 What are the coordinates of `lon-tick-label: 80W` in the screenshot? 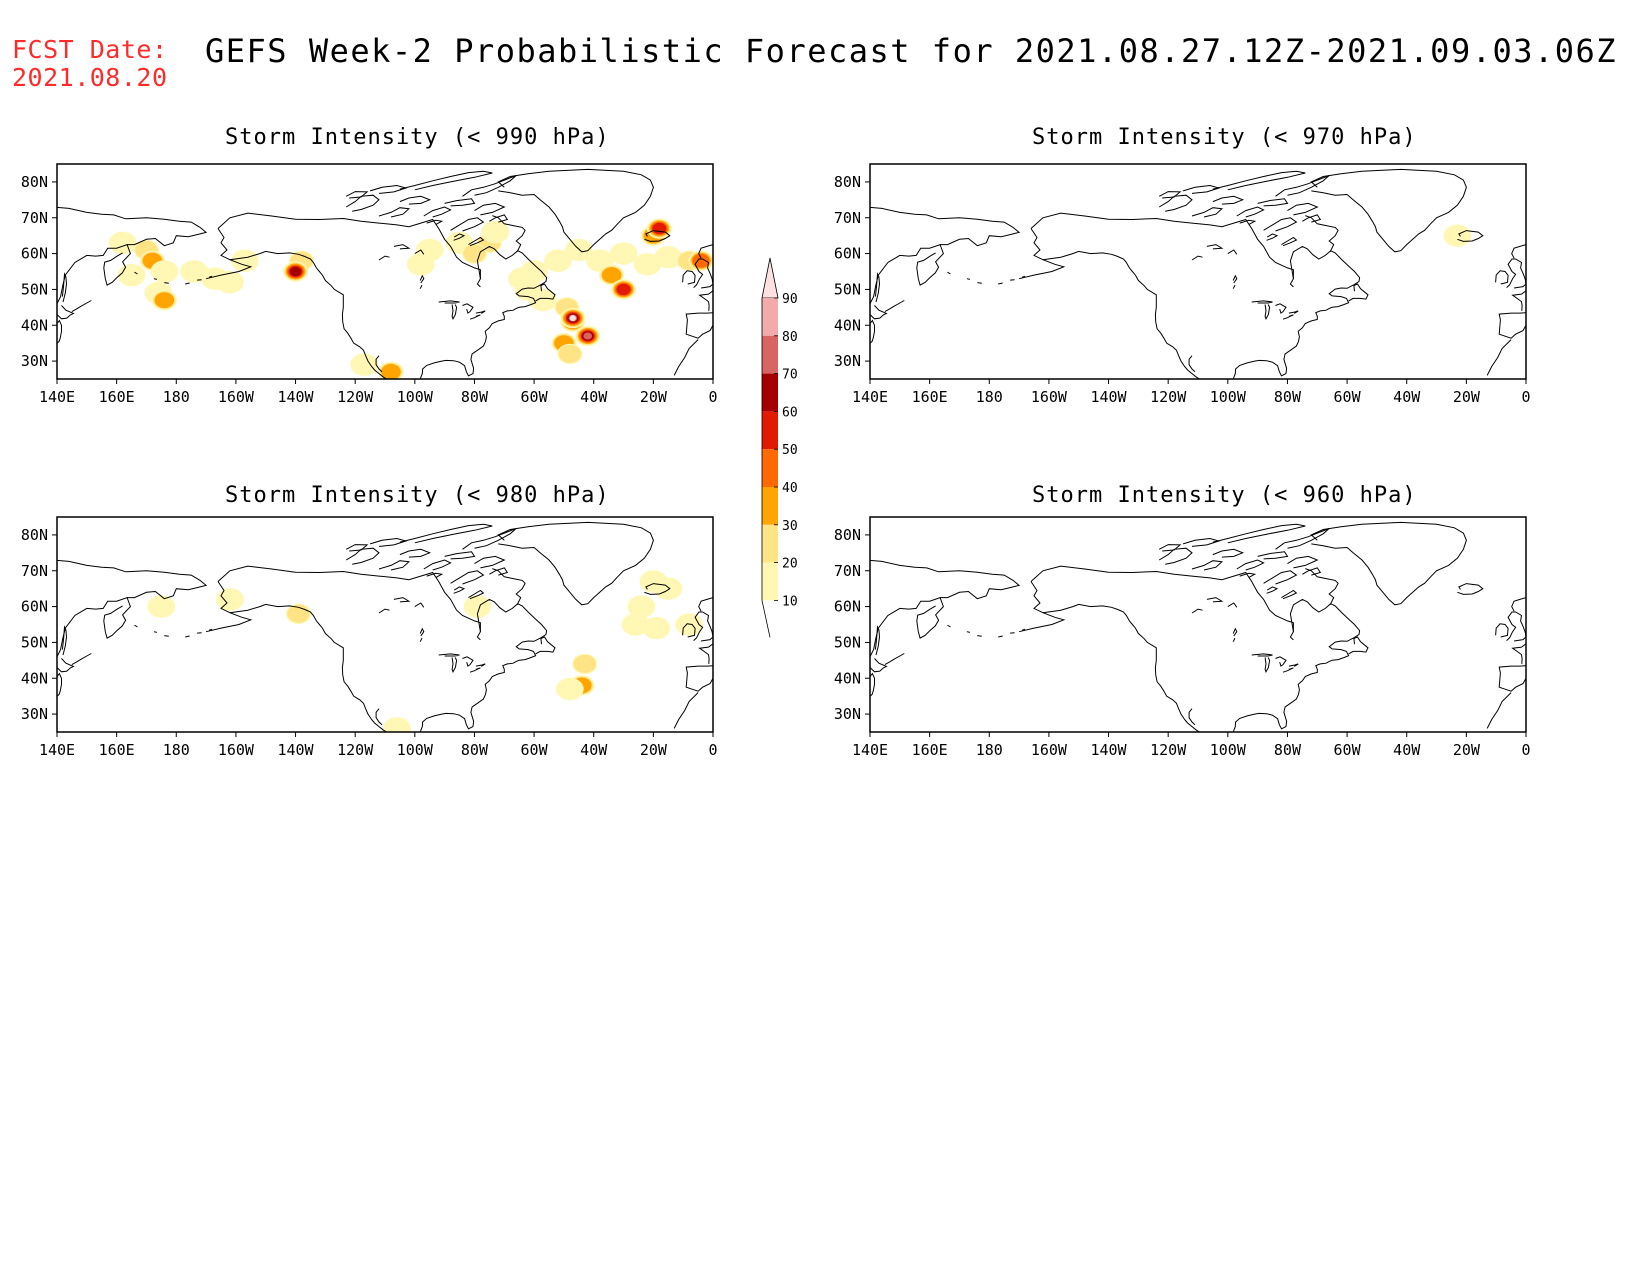 It's located at (1288, 397).